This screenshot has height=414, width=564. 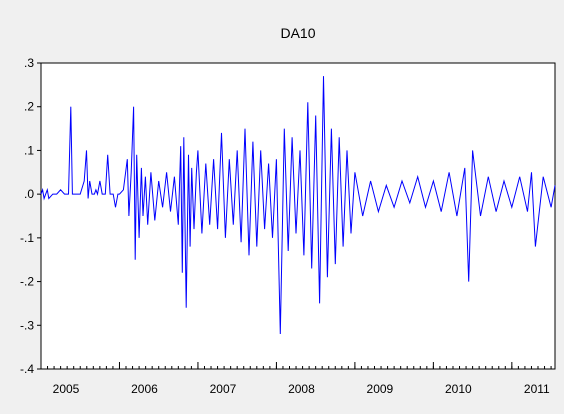 What do you see at coordinates (301, 389) in the screenshot?
I see `x-tick-label: 2008` at bounding box center [301, 389].